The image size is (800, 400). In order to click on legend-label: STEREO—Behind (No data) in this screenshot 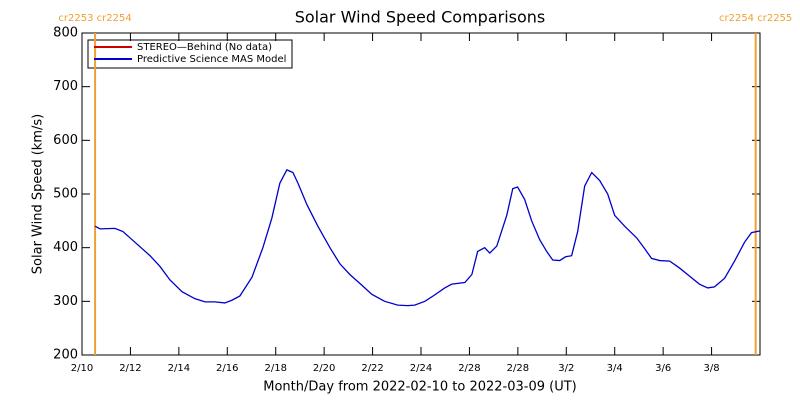, I will do `click(204, 47)`.